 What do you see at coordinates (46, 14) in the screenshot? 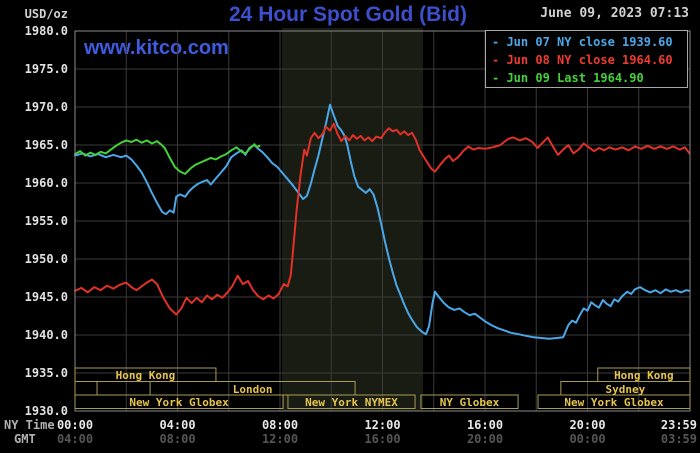
I see `unit-label: USD/oz` at bounding box center [46, 14].